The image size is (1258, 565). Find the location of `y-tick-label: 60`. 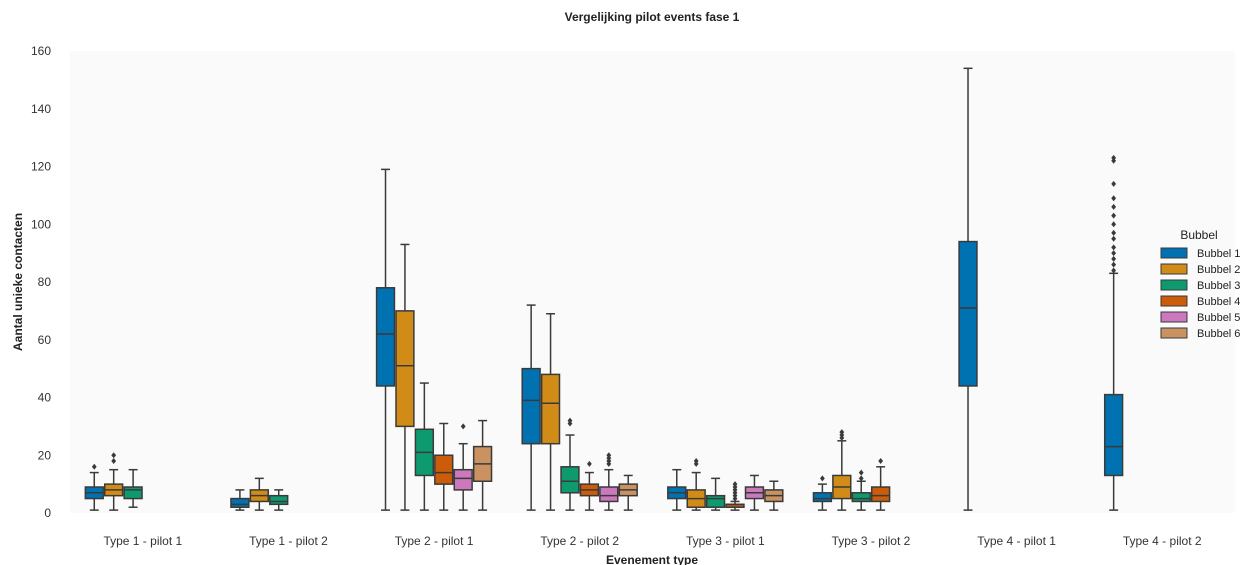

y-tick-label: 60 is located at coordinates (45, 340).